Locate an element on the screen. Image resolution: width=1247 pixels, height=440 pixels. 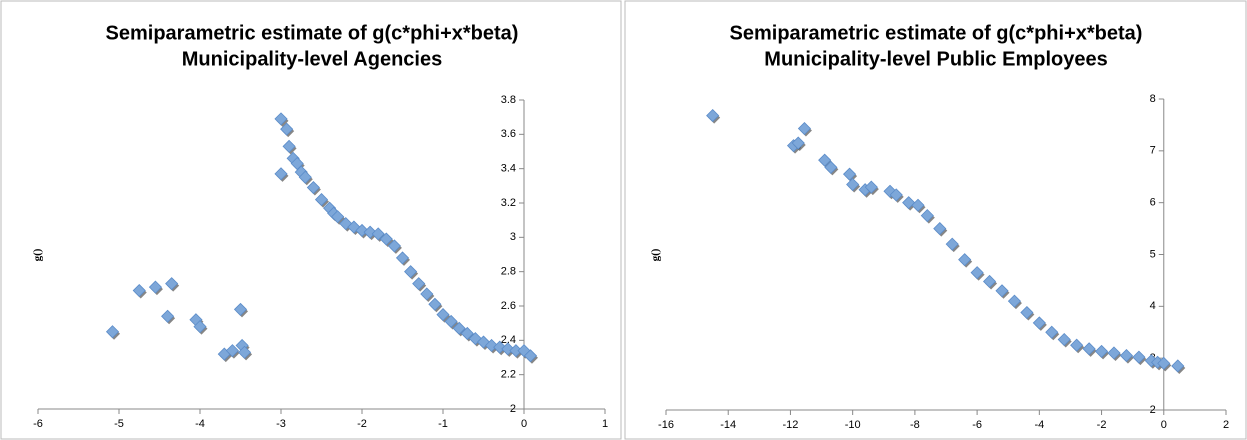
x-tick-label: -3 is located at coordinates (281, 424).